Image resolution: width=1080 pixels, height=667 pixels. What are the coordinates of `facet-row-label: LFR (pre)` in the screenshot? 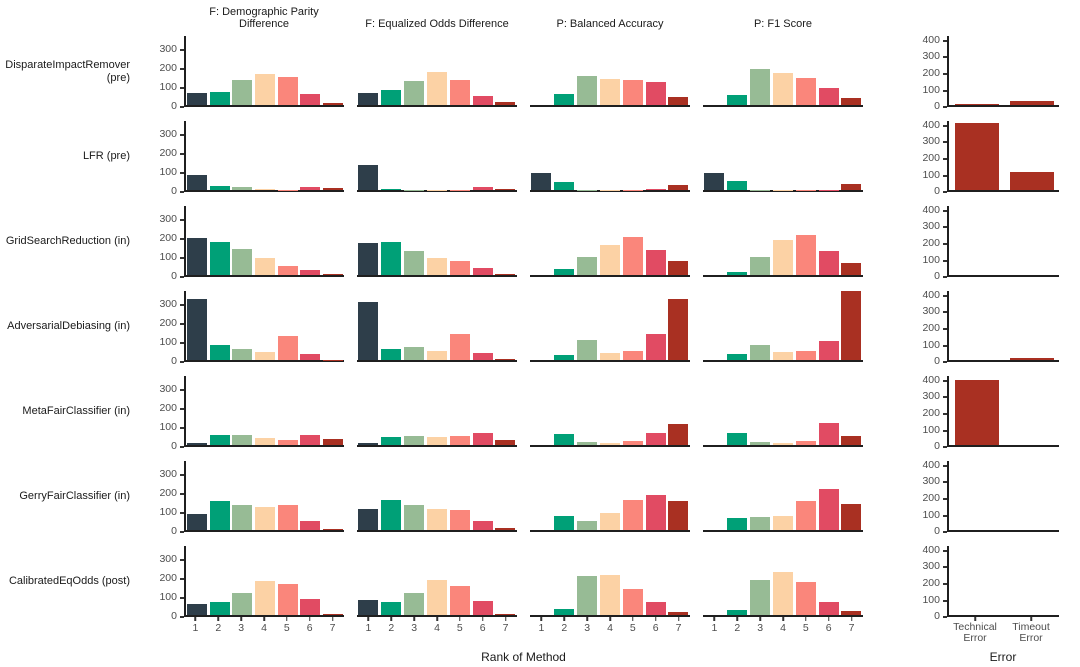 It's located at (70, 156).